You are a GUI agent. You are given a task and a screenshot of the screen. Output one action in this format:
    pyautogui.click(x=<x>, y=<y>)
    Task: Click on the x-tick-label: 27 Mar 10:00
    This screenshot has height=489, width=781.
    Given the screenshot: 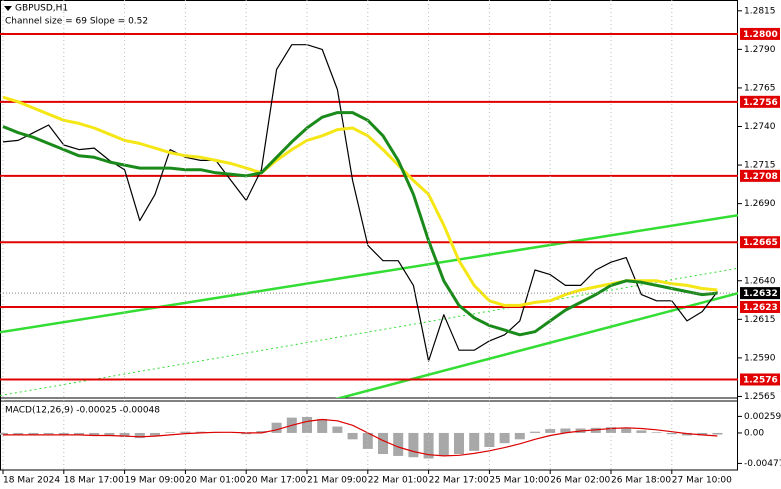 What is the action you would take?
    pyautogui.click(x=702, y=481)
    